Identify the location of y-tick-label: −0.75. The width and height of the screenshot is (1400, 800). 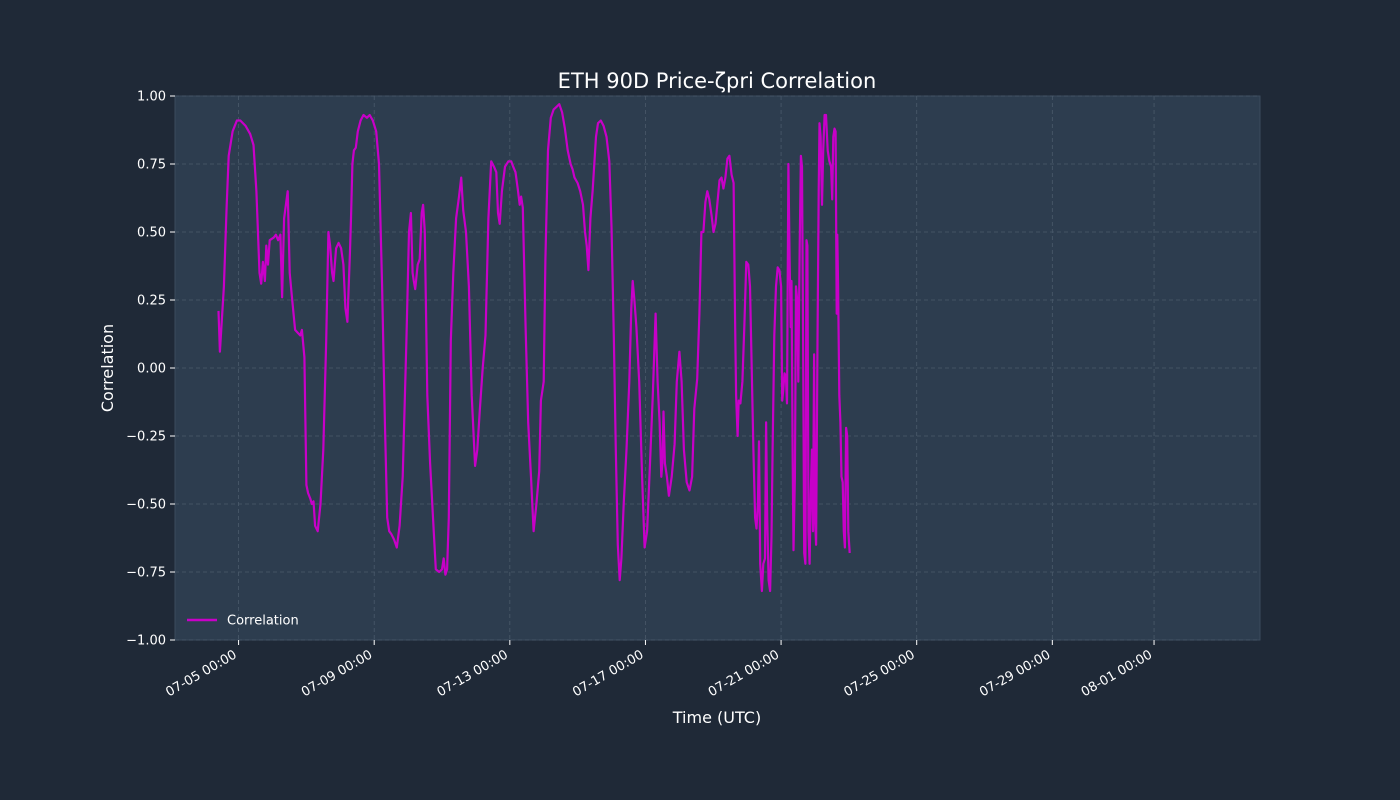
(146, 573).